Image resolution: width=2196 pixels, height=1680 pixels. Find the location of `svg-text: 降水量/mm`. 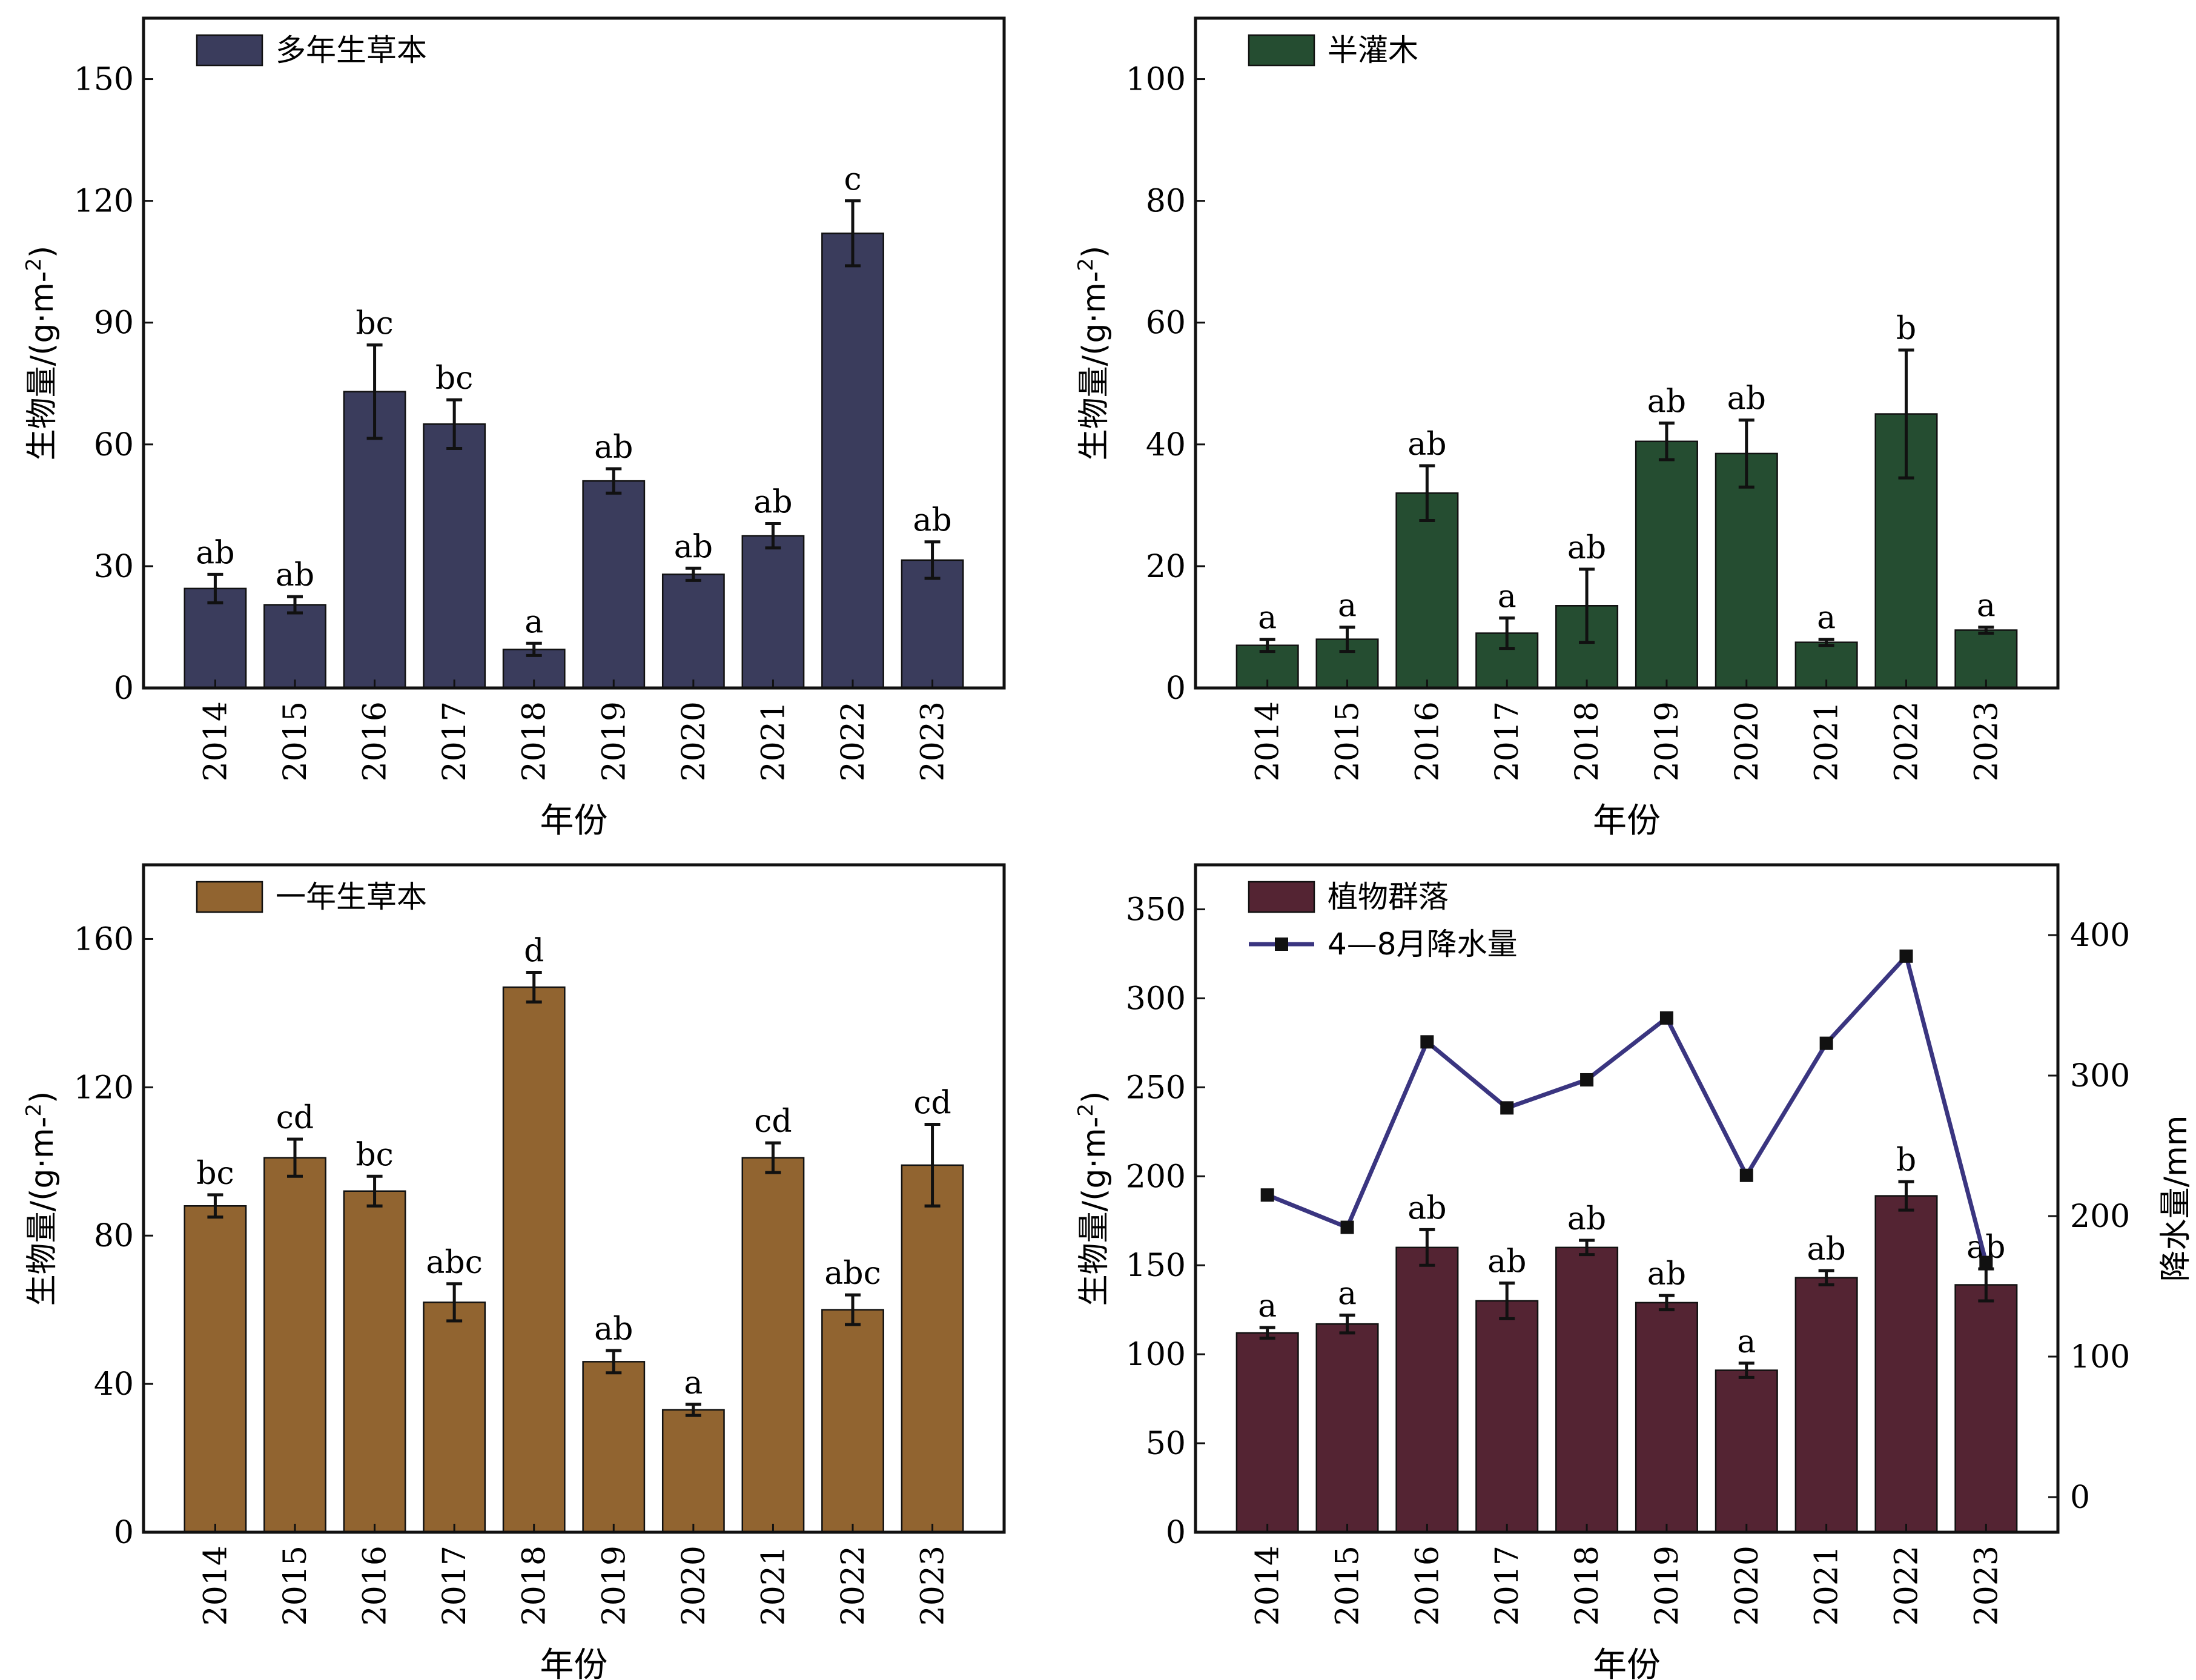

svg-text: 降水量/mm is located at coordinates (2176, 1199).